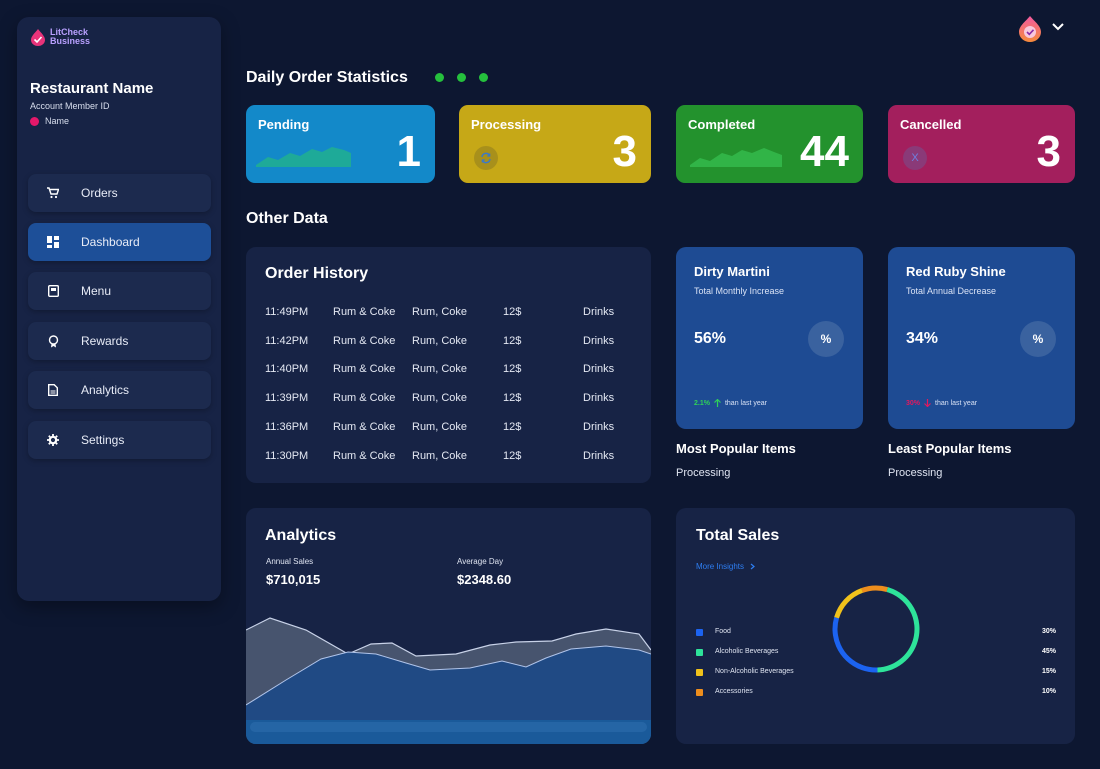  What do you see at coordinates (512, 340) in the screenshot?
I see `order-price: 12$` at bounding box center [512, 340].